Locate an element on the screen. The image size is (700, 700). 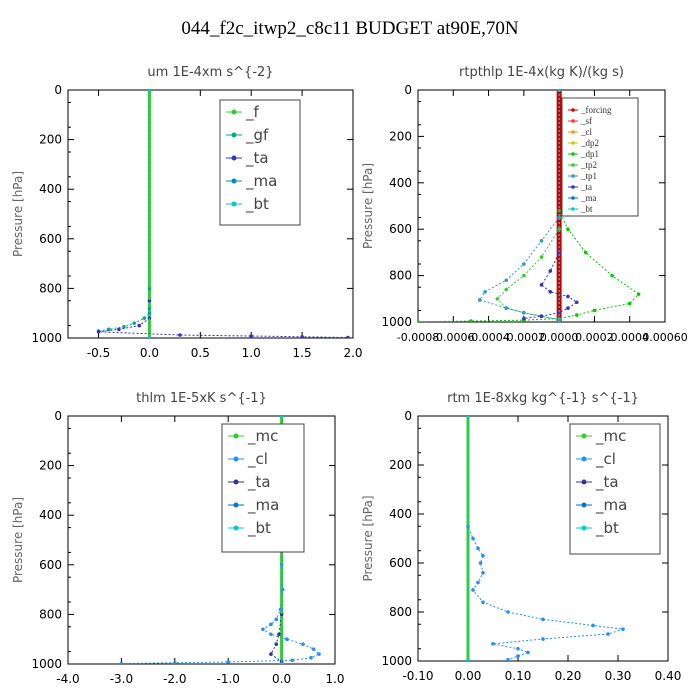
legend-box is located at coordinates (615, 489).